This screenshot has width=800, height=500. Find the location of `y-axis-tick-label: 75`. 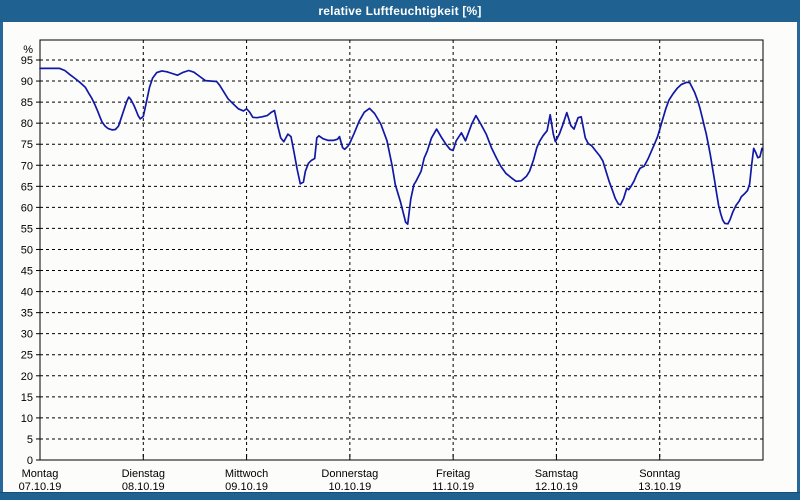

y-axis-tick-label: 75 is located at coordinates (27, 145).